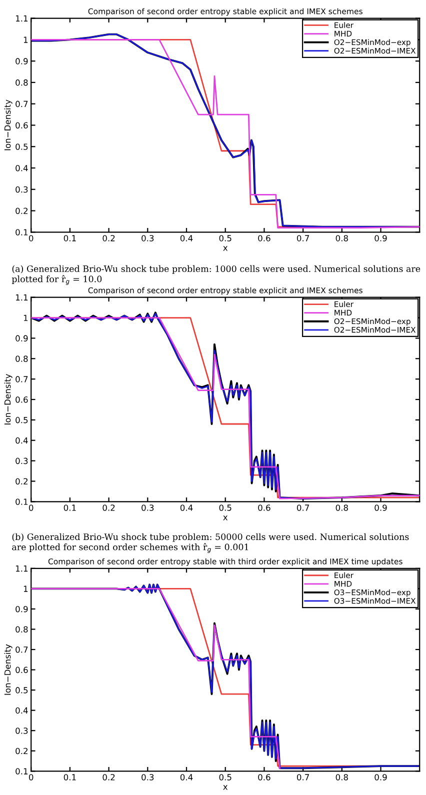  What do you see at coordinates (210, 543) in the screenshot?
I see `text: (b) Generalized Brio-Wu shock tube problem: 50000 cells were used. Numerical solutions are plotted for second order schemes with r̂$_{g}$ = 0.001` at bounding box center [210, 543].